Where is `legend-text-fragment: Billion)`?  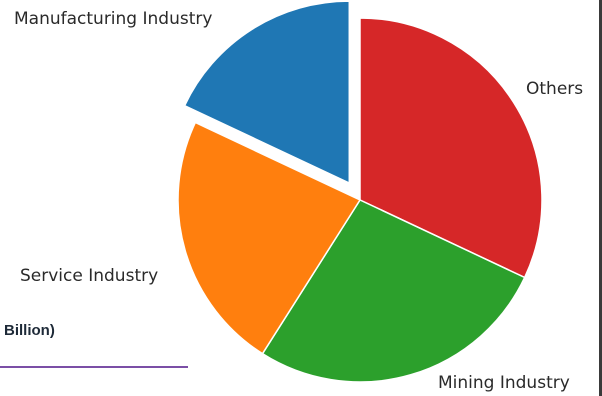 legend-text-fragment: Billion) is located at coordinates (29, 330).